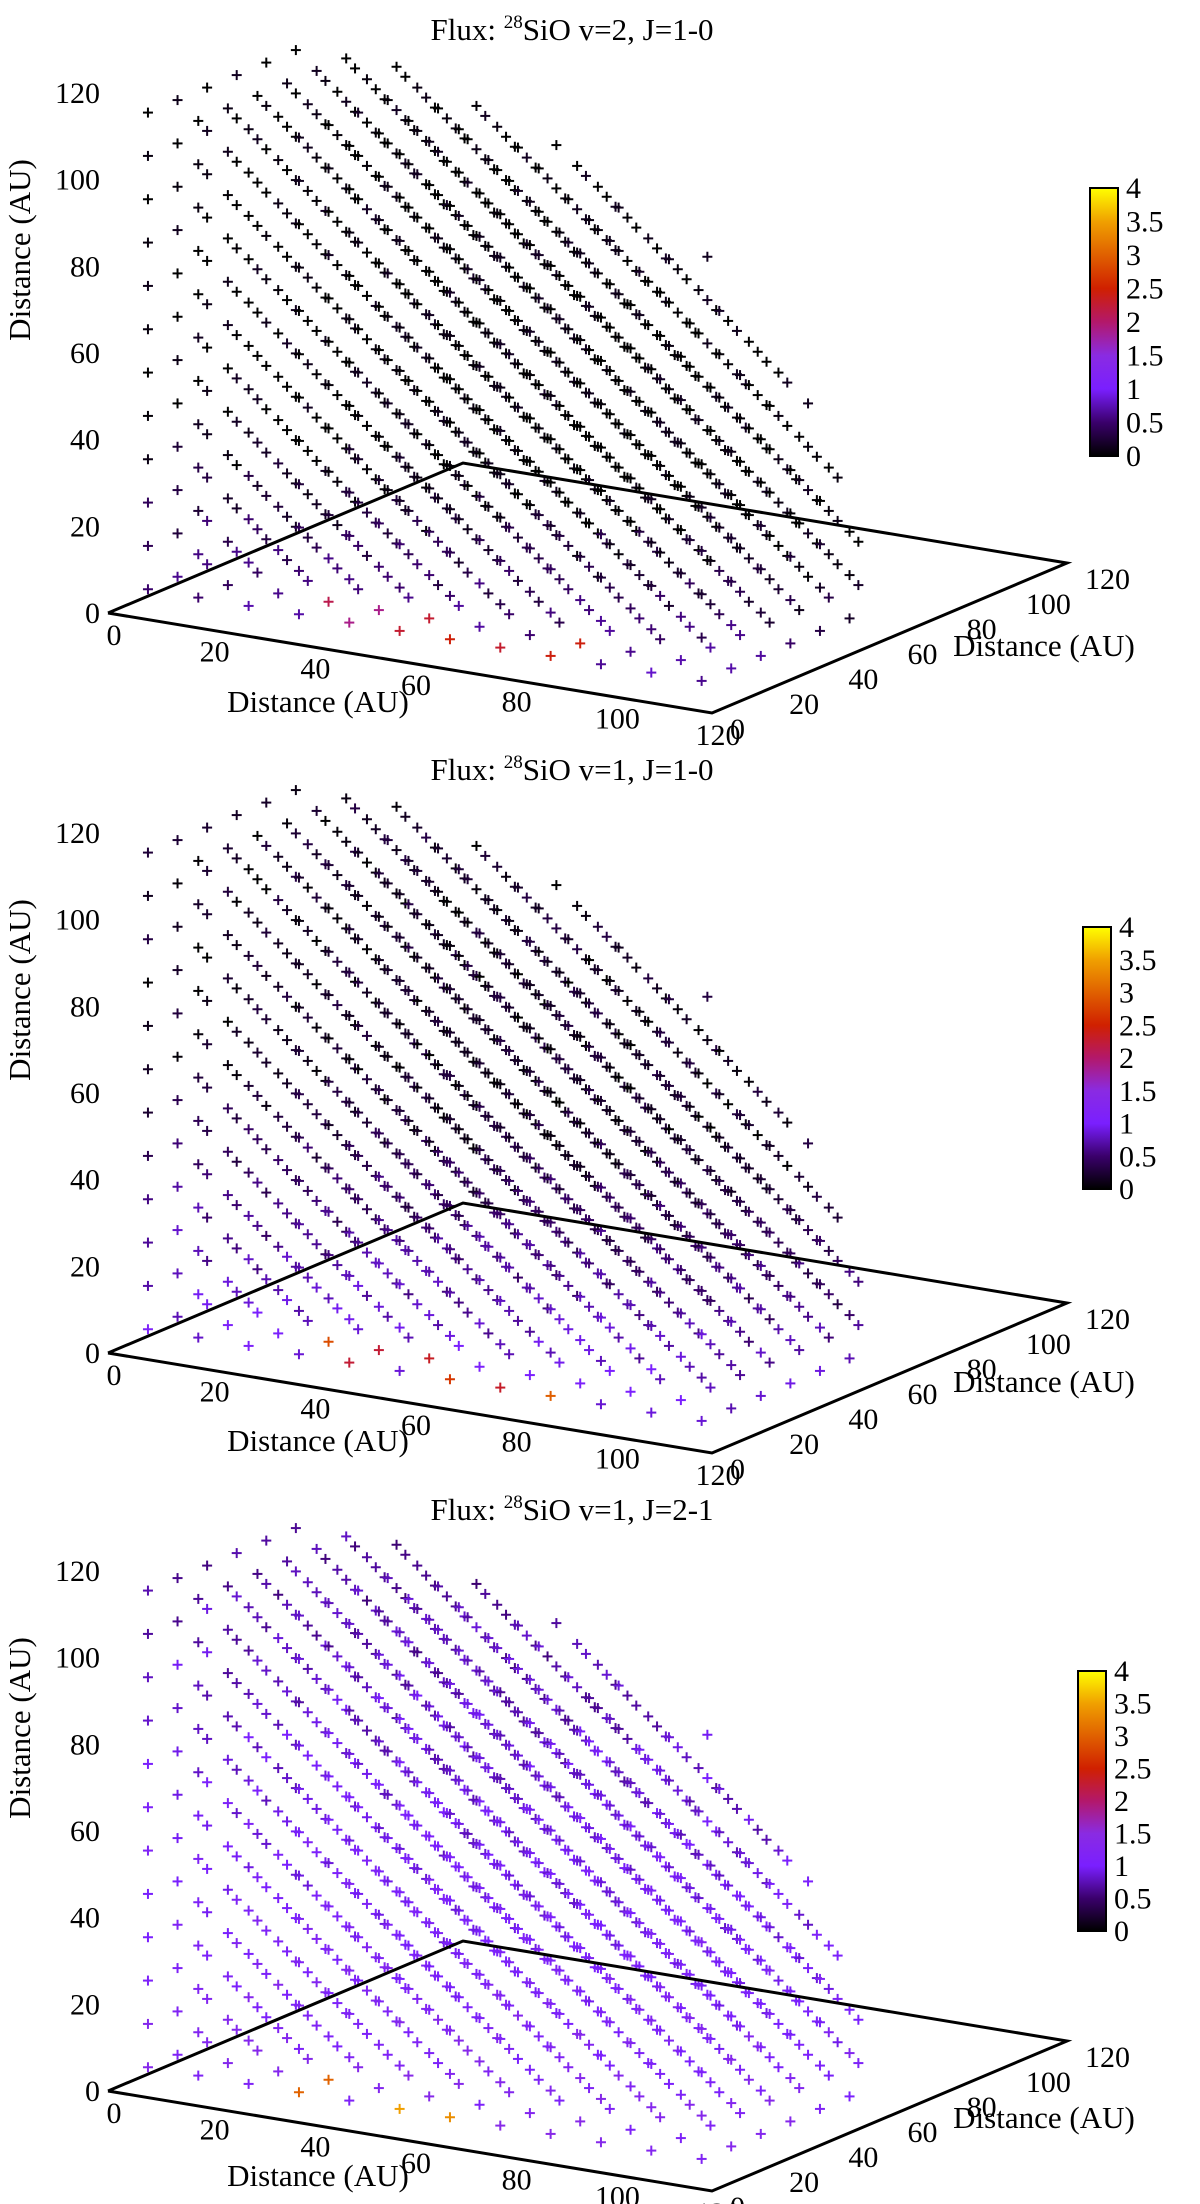  What do you see at coordinates (1126, 1189) in the screenshot?
I see `colorbar-tick-label: 0` at bounding box center [1126, 1189].